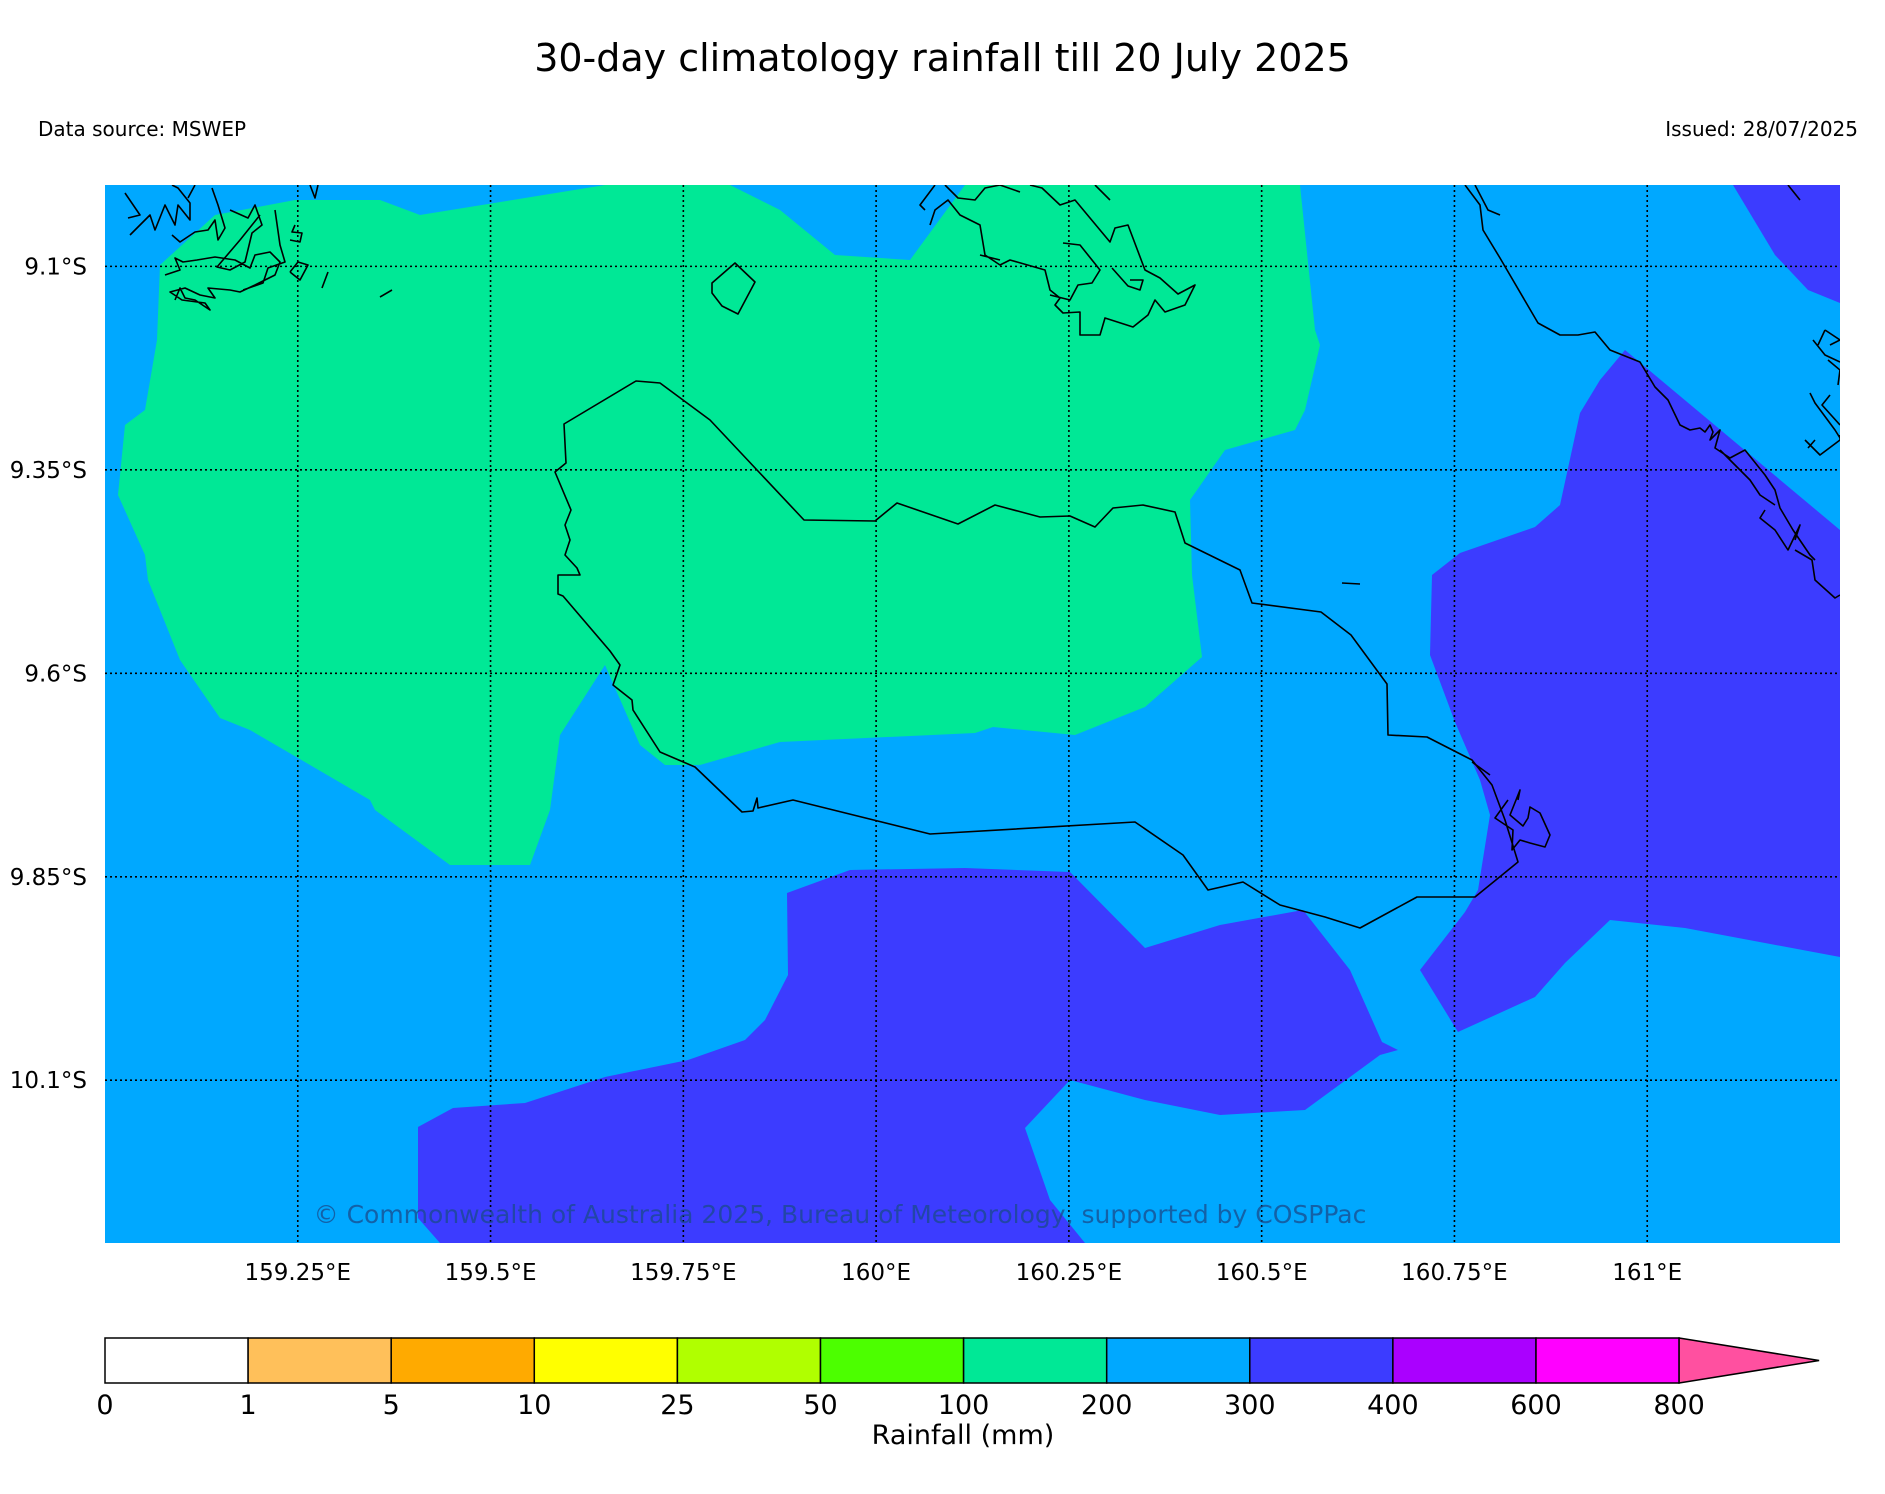 The width and height of the screenshot is (1885, 1494). I want to click on latitude-tick-label: 9.35°S, so click(48, 471).